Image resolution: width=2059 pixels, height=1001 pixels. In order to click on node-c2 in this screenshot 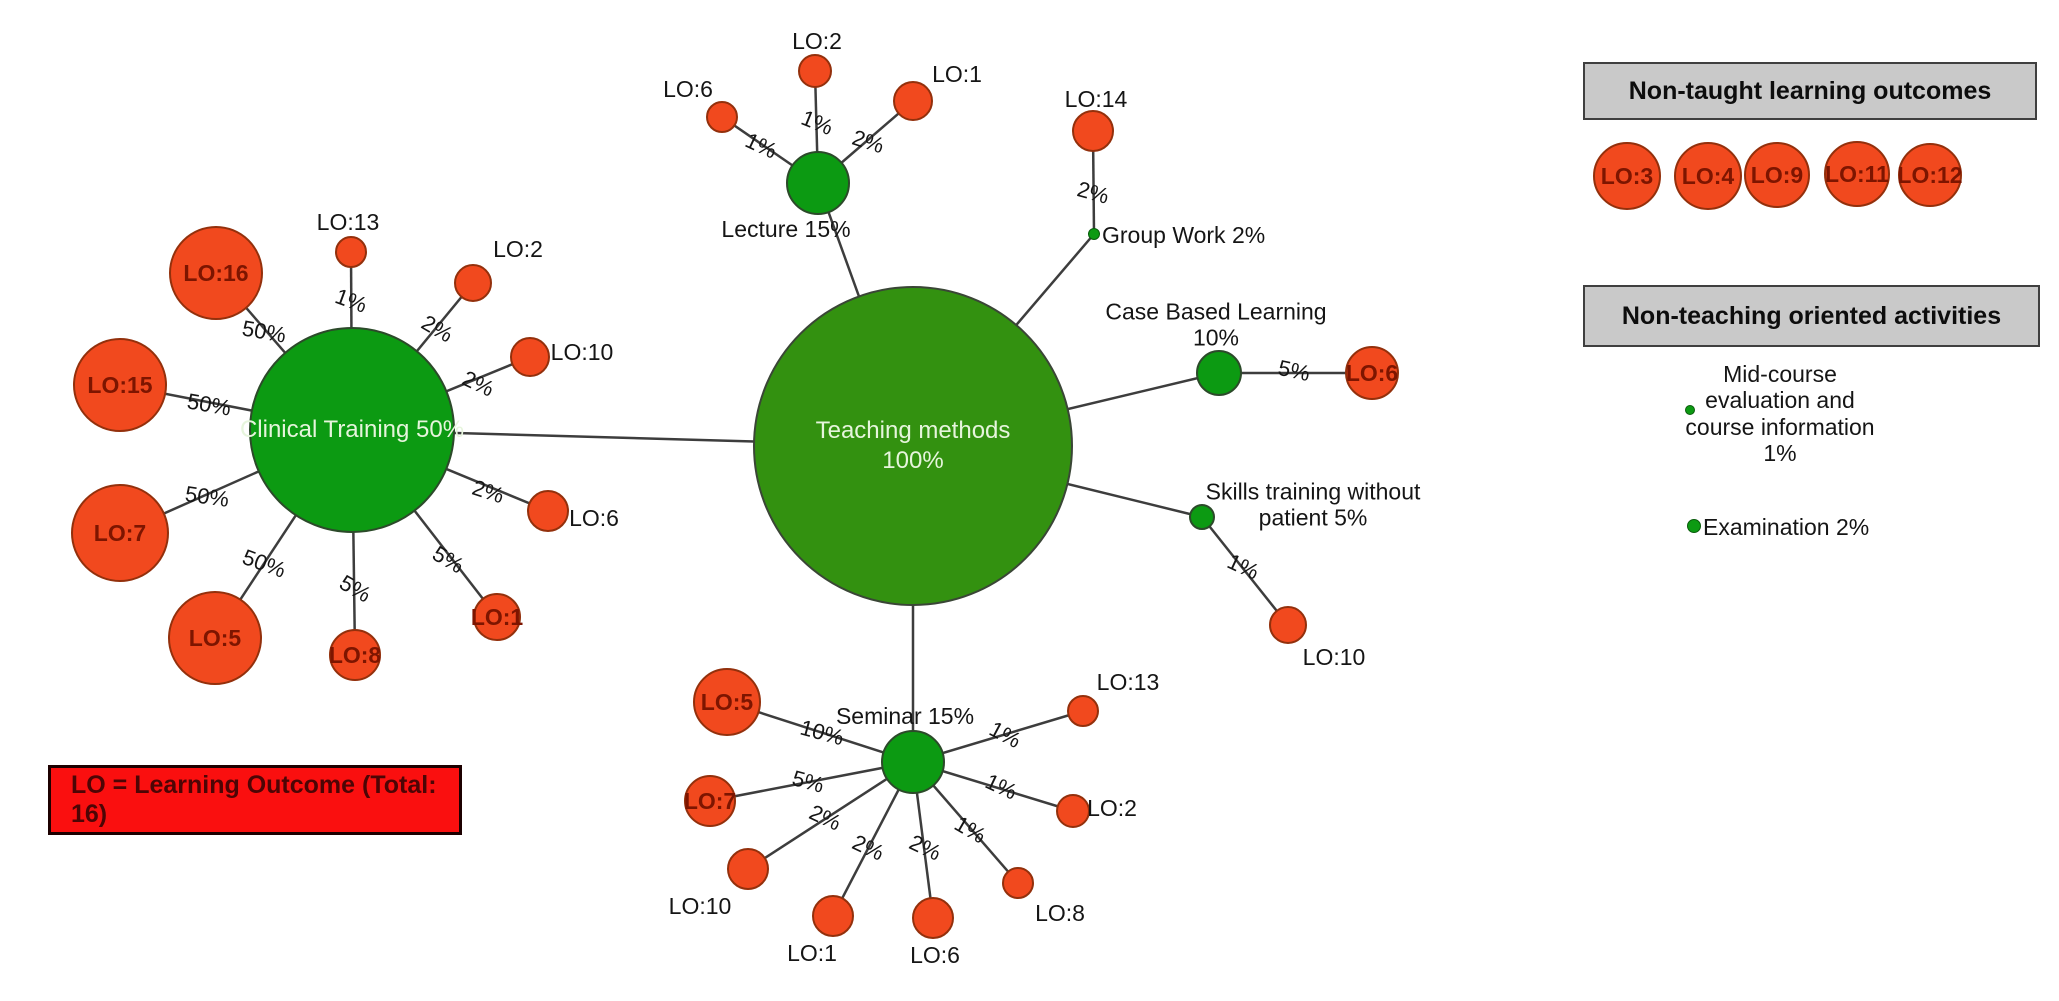, I will do `click(473, 283)`.